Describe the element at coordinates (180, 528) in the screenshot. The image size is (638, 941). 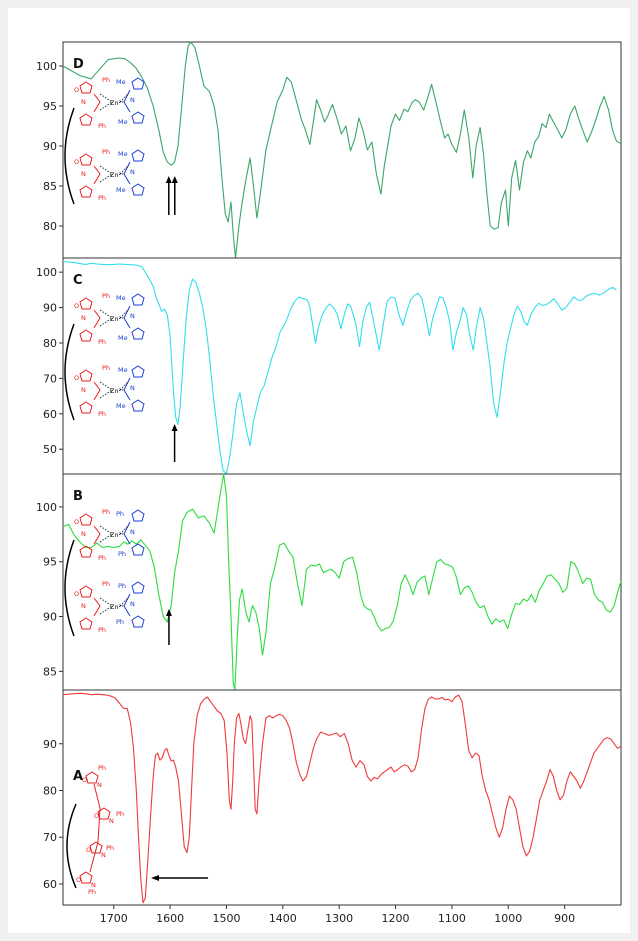
I see `arrows-layer` at that location.